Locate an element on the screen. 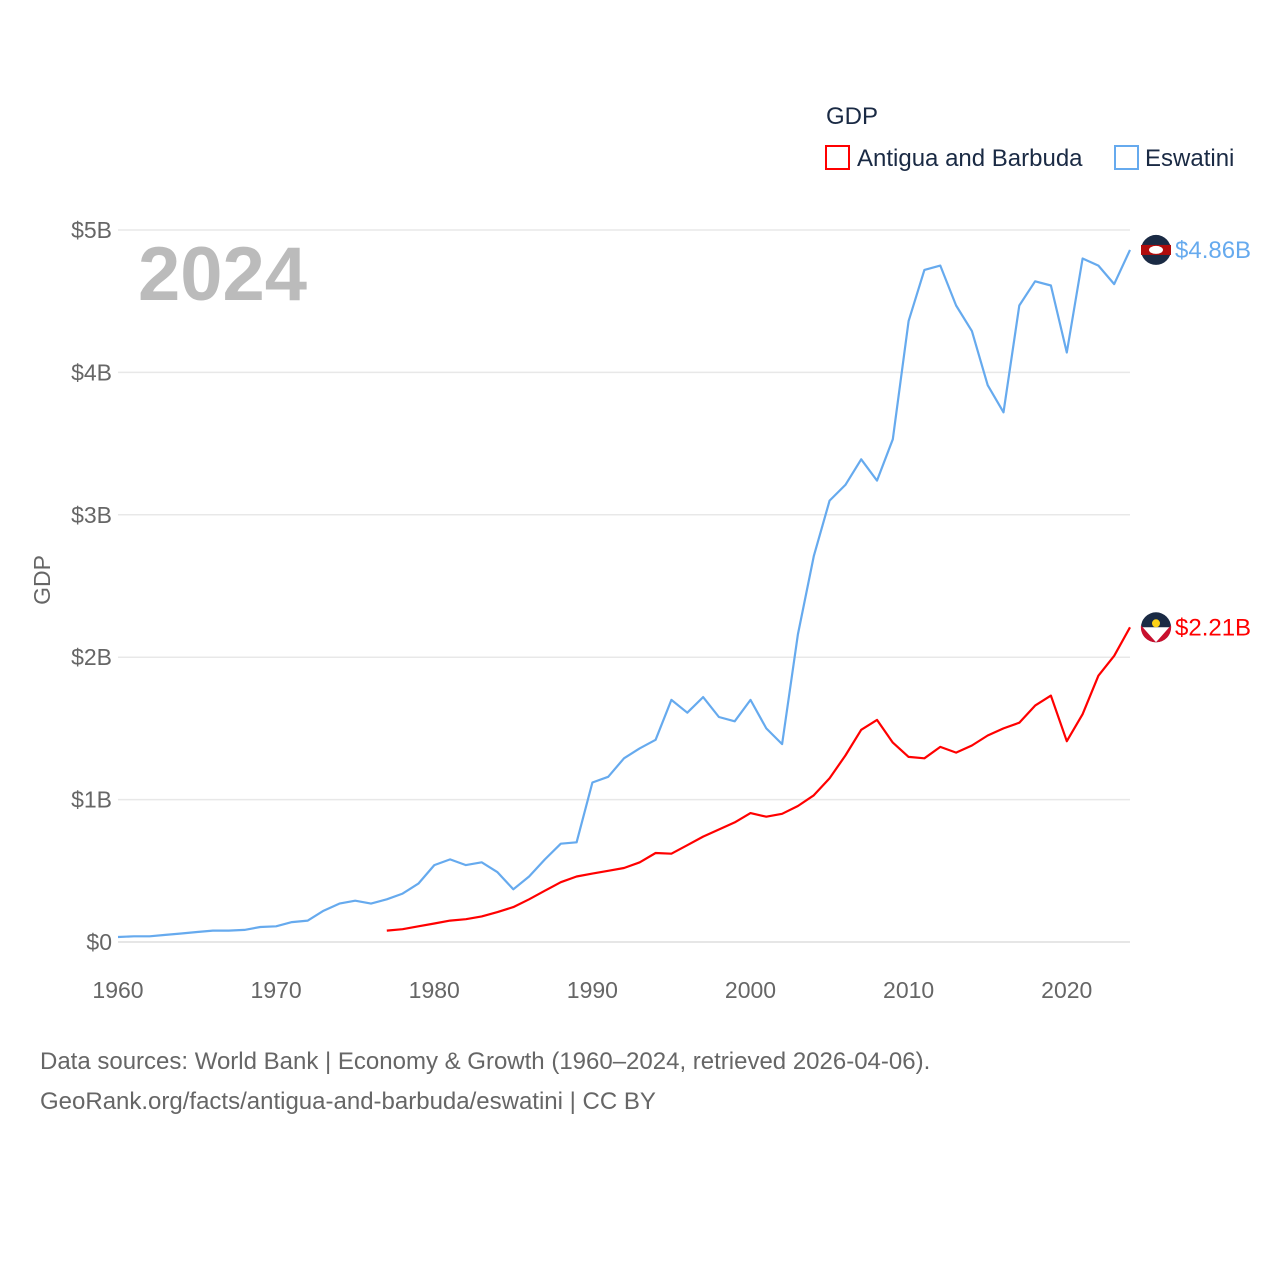 The image size is (1280, 1280). y-tick-label: $1B is located at coordinates (91, 800).